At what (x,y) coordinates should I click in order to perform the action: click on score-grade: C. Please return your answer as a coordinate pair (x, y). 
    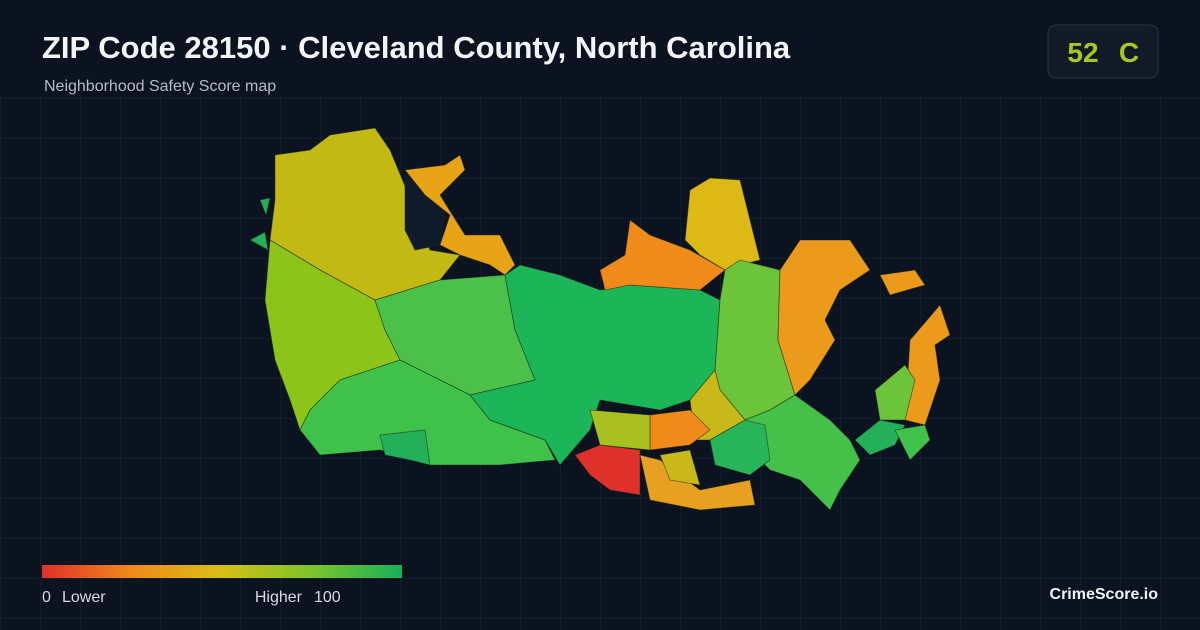
    Looking at the image, I should click on (1129, 52).